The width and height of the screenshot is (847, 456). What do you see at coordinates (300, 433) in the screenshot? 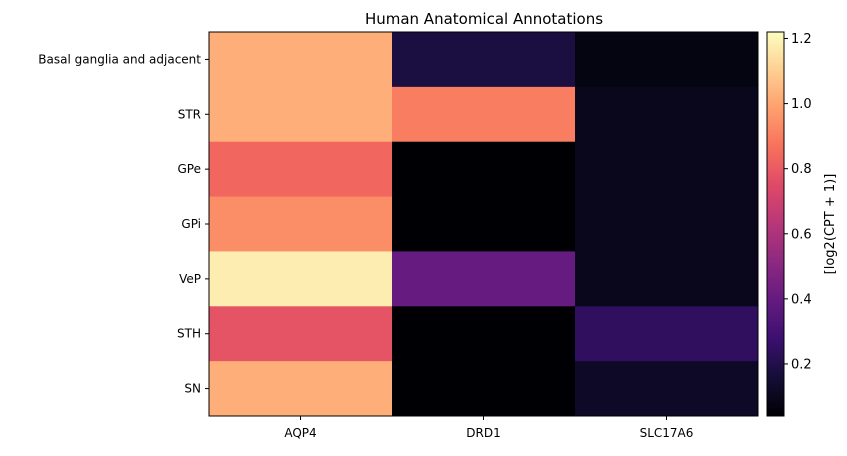
I see `x-tick-label: AQP4` at bounding box center [300, 433].